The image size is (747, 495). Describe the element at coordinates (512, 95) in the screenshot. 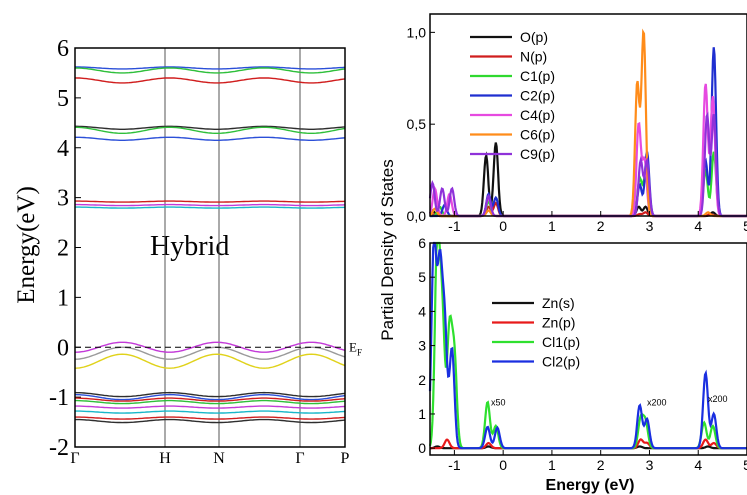

I see `pdos-top-legend: O(p) N(p) C1(p) C2(p) C4(p) C6(p) C9(p)` at that location.